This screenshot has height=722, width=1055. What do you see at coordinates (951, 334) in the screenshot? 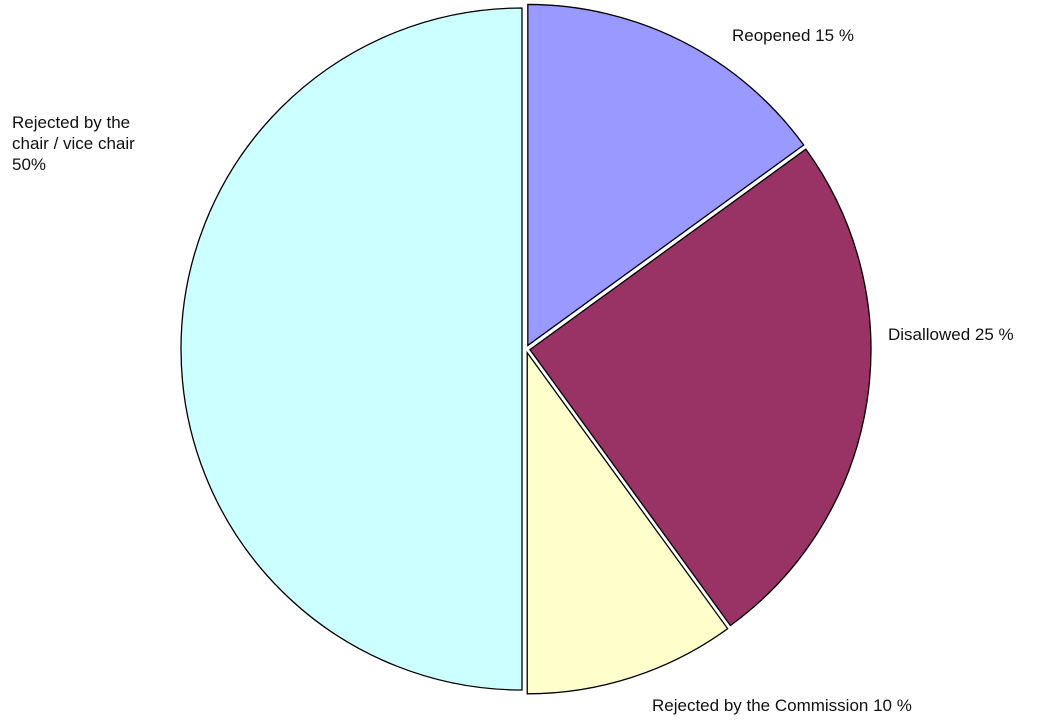
I see `slice-label-disallowed: Disallowed 25 %` at bounding box center [951, 334].